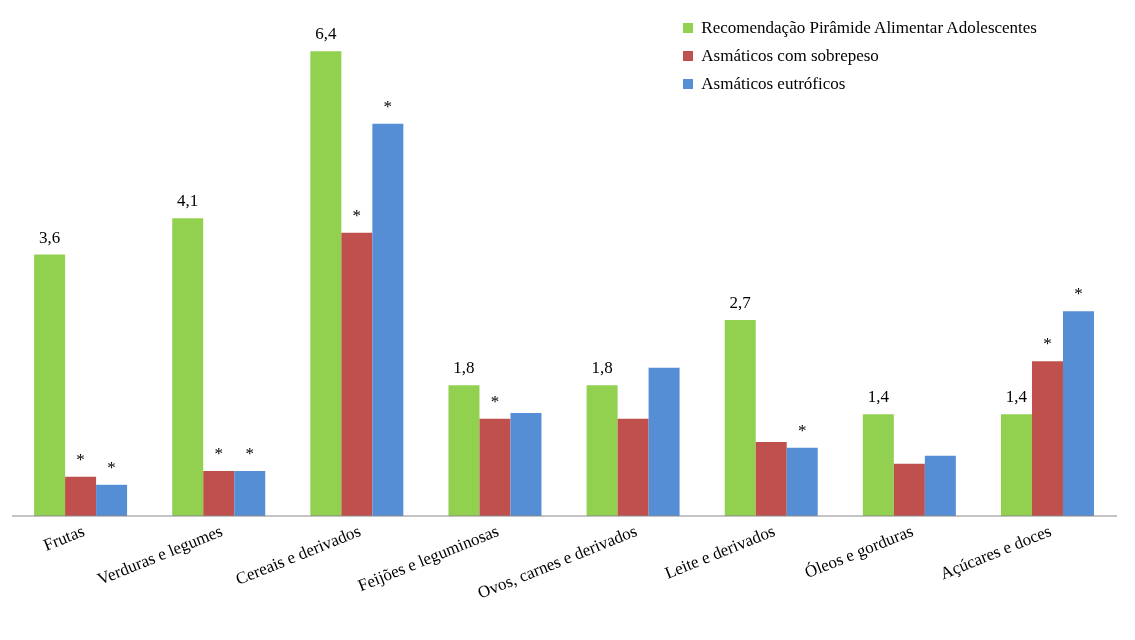 This screenshot has height=640, width=1135. I want to click on x-tick-label: Verduras e legumes, so click(160, 555).